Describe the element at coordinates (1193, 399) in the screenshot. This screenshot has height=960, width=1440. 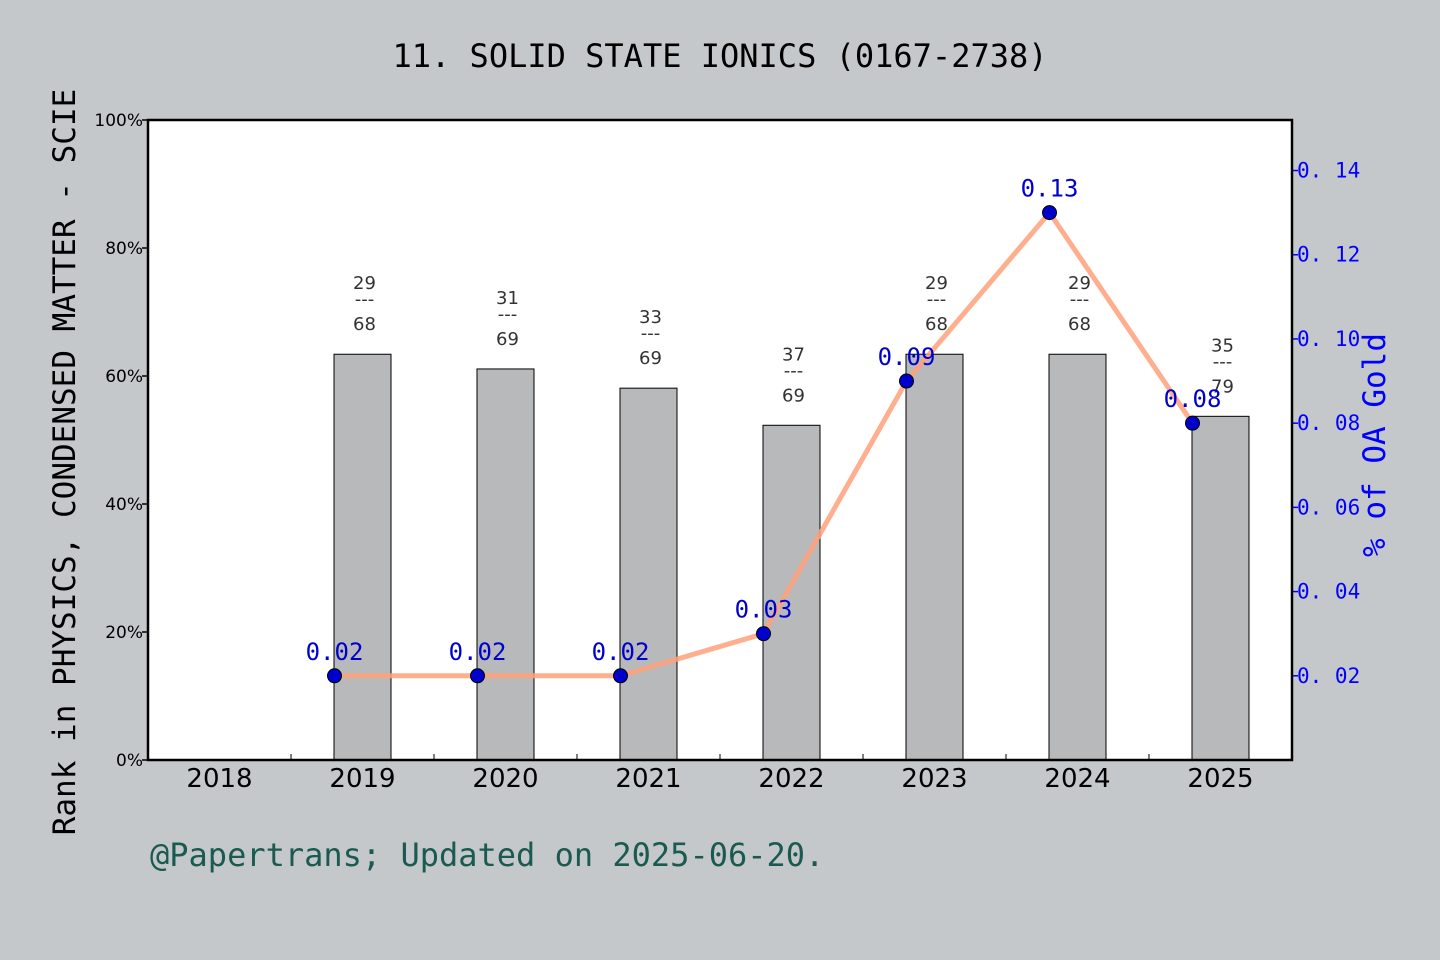
I see `oa-point-label: 0.08` at that location.